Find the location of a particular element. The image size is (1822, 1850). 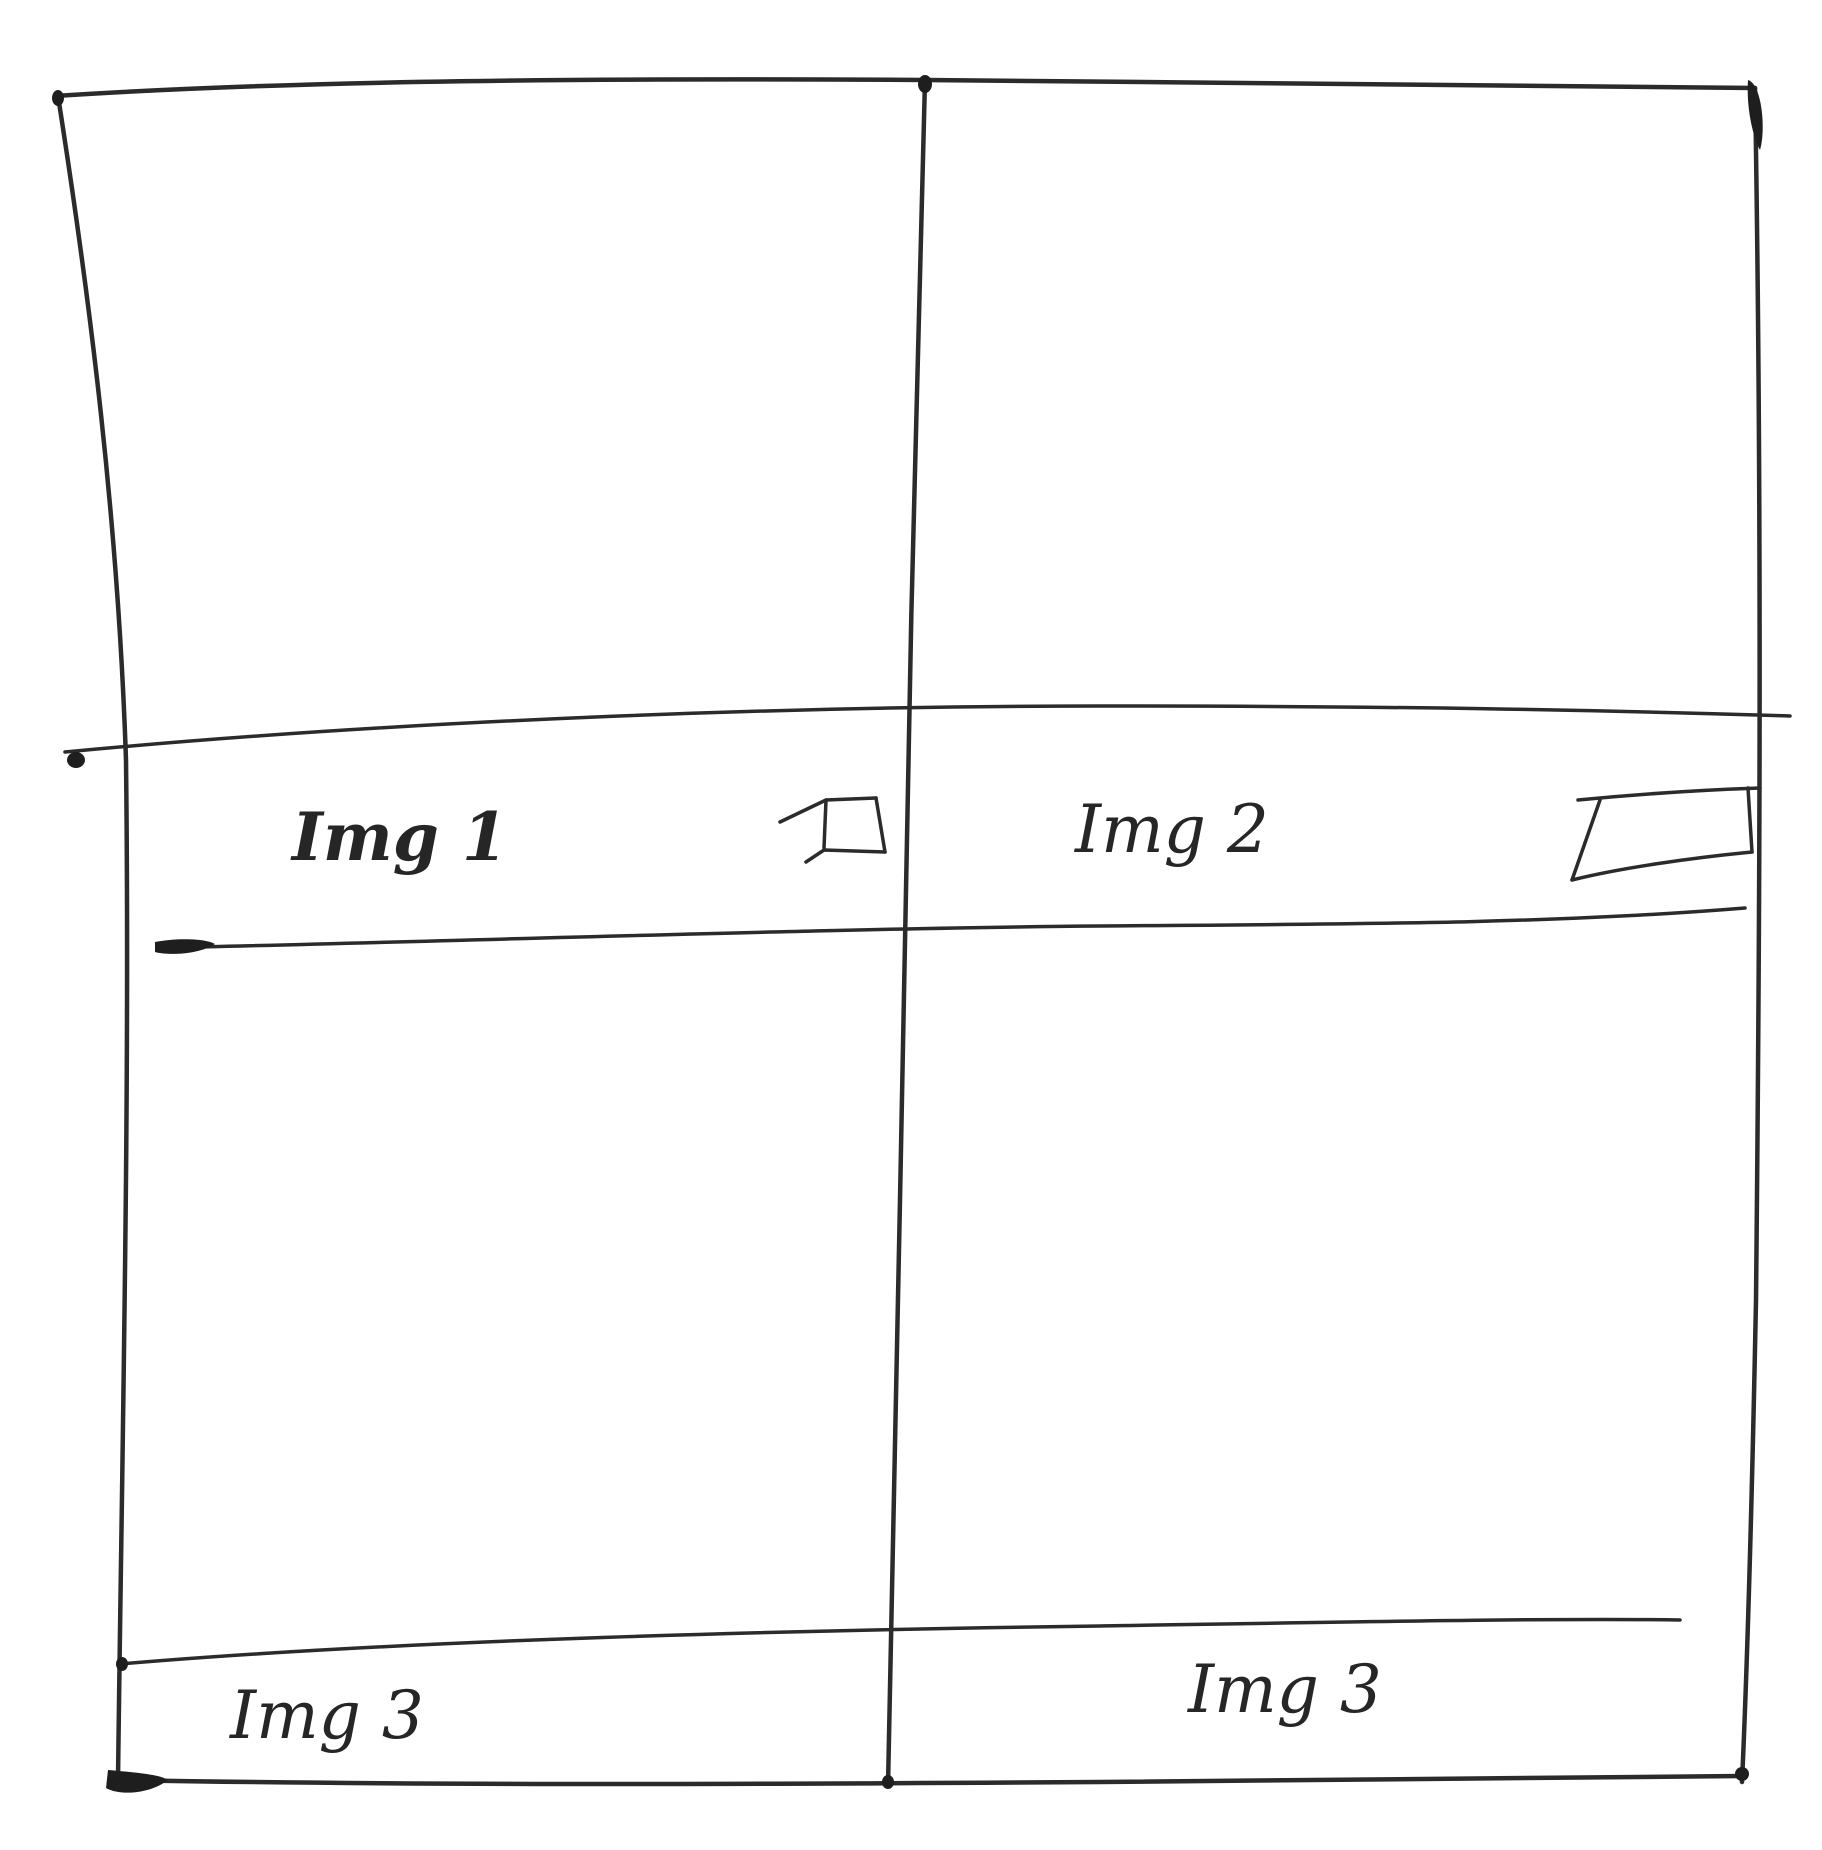

image-caption-1: Img 1 is located at coordinates (399, 837).